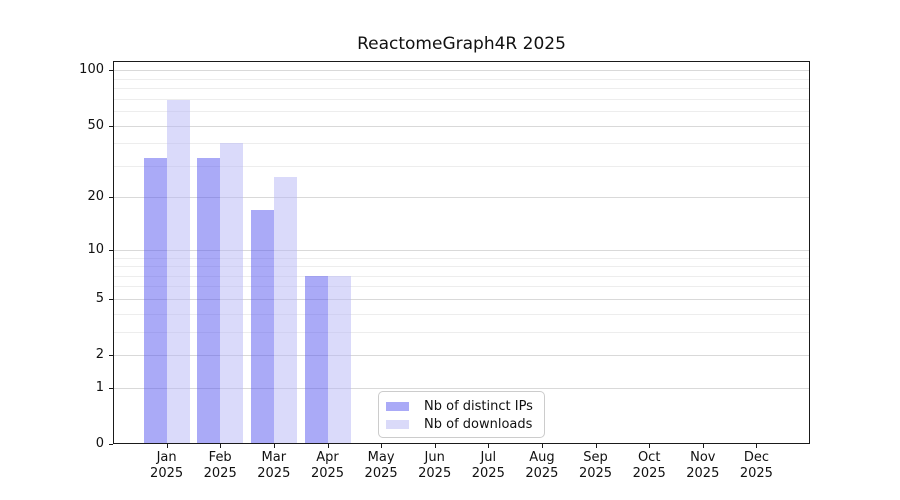 The image size is (900, 500). Describe the element at coordinates (703, 465) in the screenshot. I see `x-tick-label: Nov 2025` at that location.